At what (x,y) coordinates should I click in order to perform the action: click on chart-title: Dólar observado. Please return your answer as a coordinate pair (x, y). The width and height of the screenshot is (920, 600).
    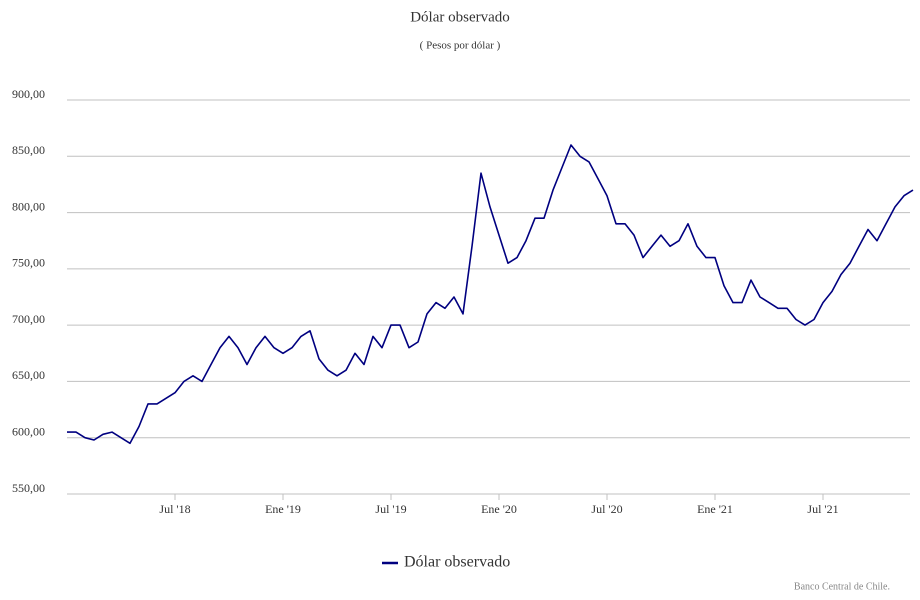
    Looking at the image, I should click on (460, 17).